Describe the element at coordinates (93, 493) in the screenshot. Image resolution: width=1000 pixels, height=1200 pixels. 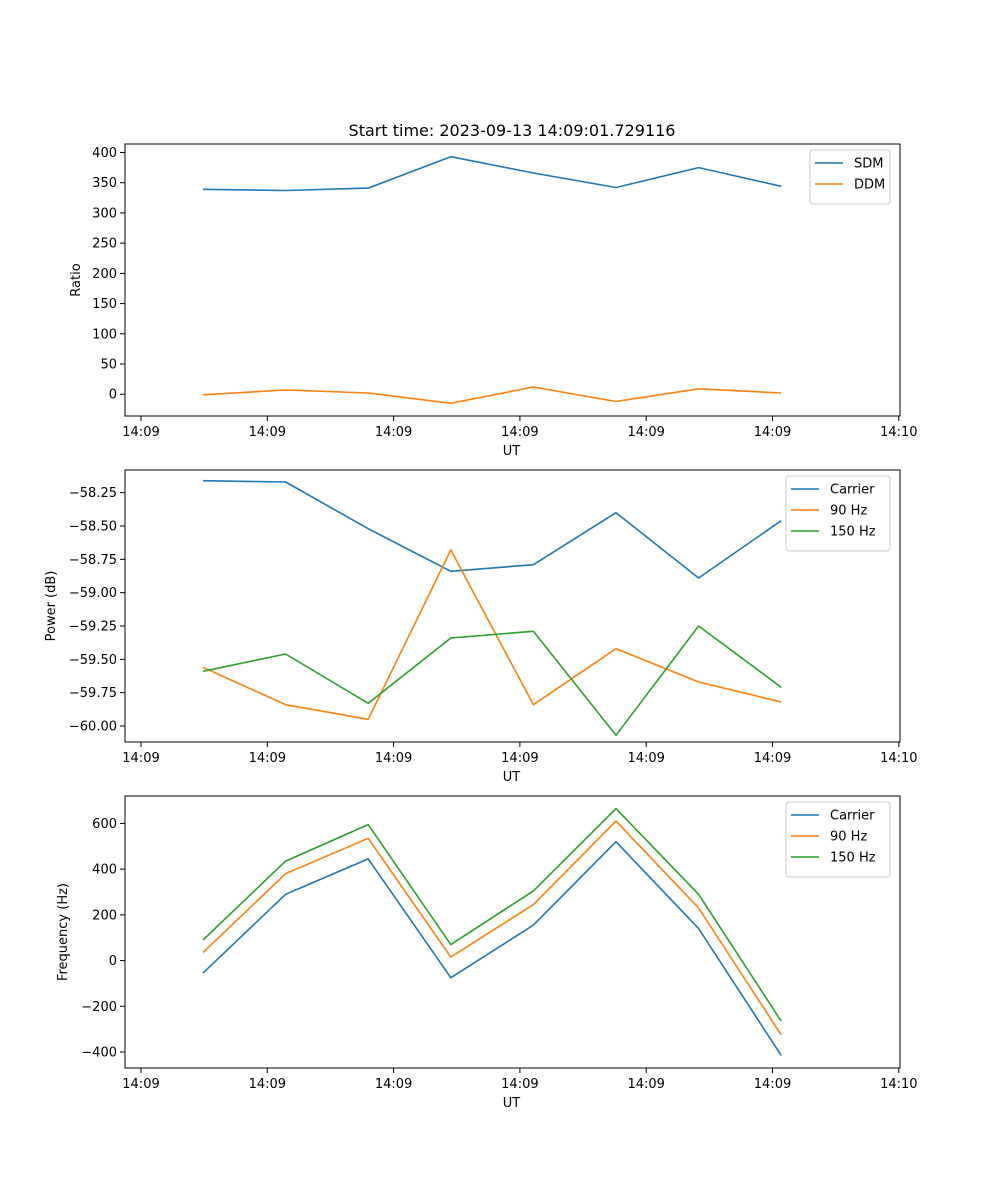
I see `y-tick-label: −58.25` at that location.